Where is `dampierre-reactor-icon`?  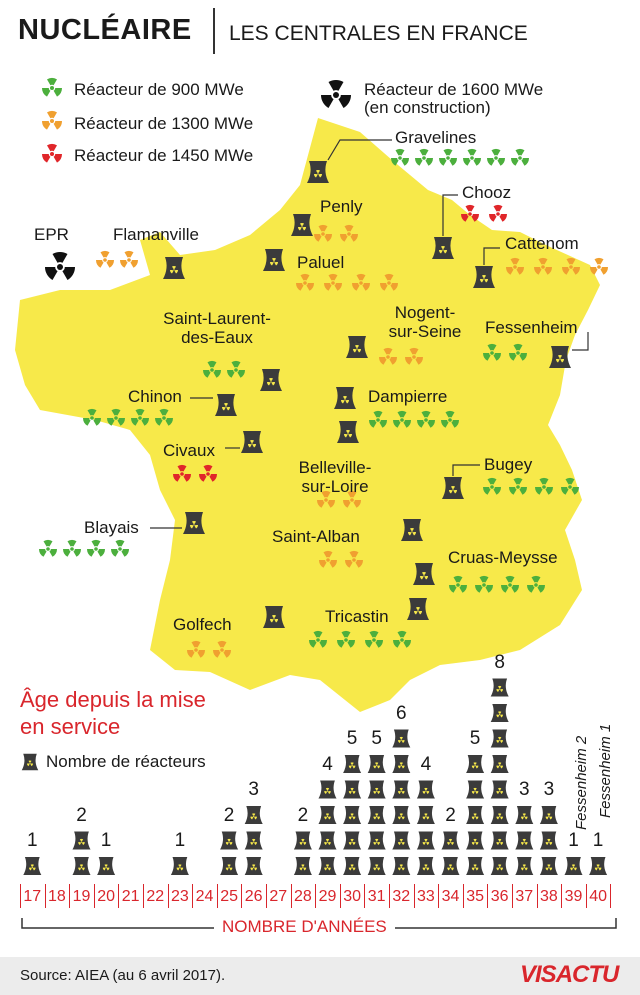
dampierre-reactor-icon is located at coordinates (450, 419).